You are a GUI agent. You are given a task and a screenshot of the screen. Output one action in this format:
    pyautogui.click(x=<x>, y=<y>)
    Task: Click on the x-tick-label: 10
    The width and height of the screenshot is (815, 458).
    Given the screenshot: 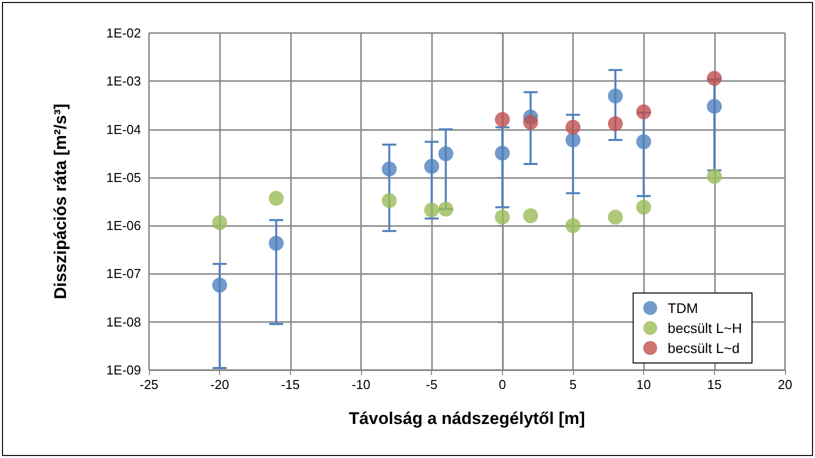 What is the action you would take?
    pyautogui.click(x=643, y=384)
    